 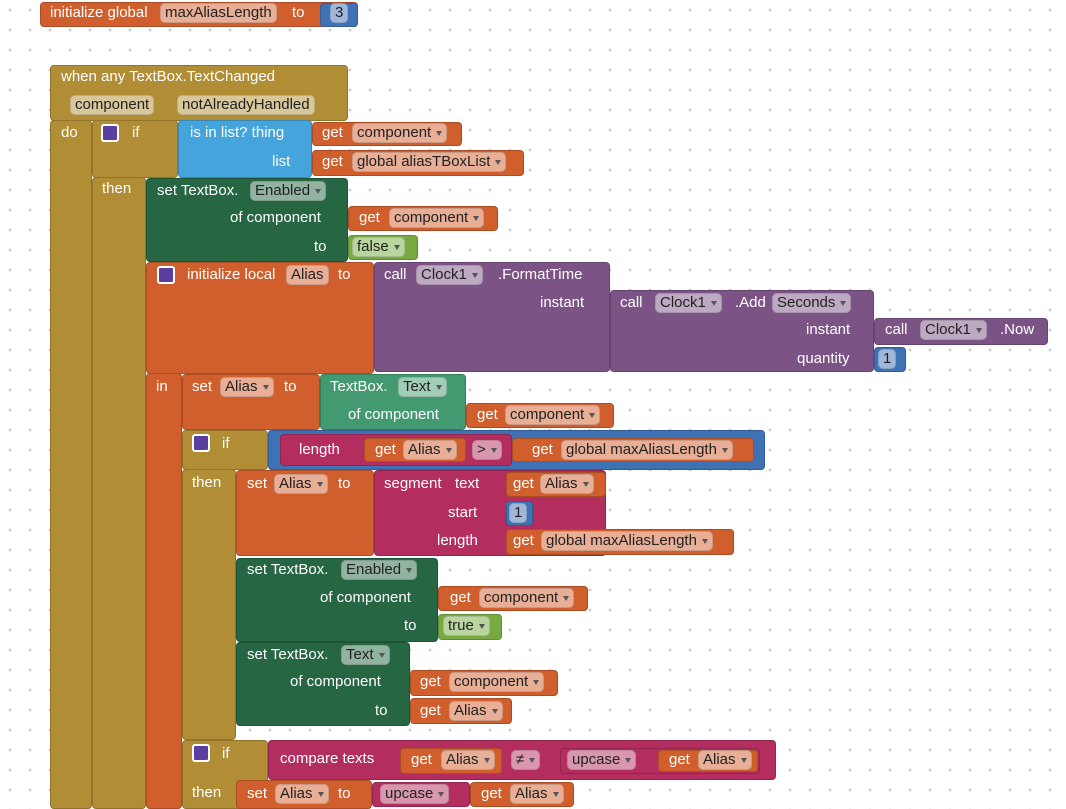 I want to click on block-field: ≠, so click(x=526, y=760).